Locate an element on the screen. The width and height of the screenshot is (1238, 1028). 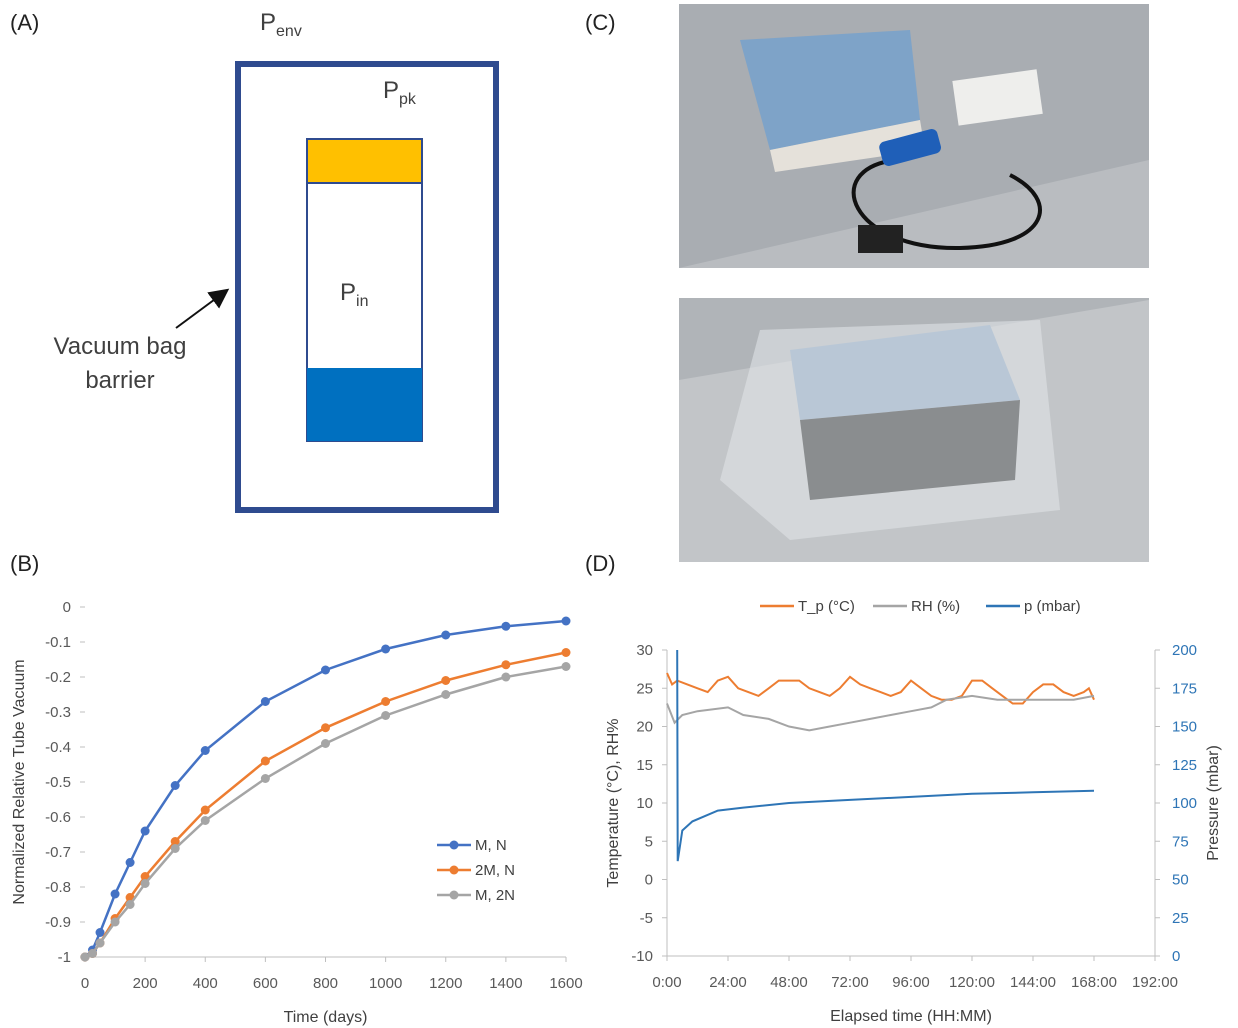
y2-axis-label: Pressure (mbar) is located at coordinates (1213, 803).